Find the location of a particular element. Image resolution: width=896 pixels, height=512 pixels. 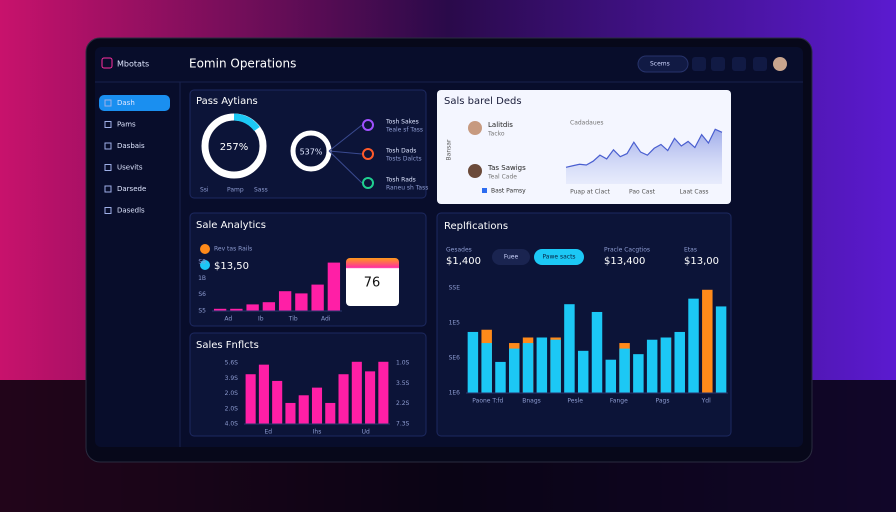

y-tick-label: SE6 is located at coordinates (455, 358).